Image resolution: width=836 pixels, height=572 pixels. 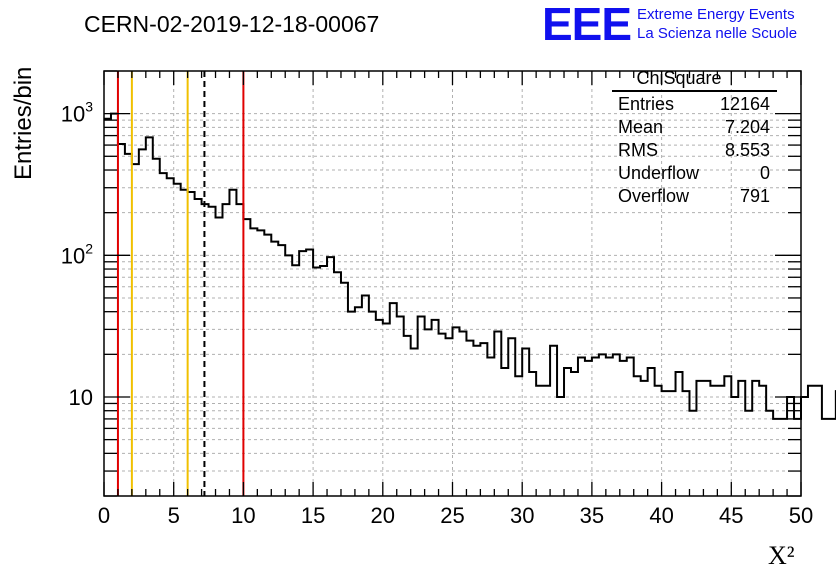 What do you see at coordinates (452, 515) in the screenshot?
I see `x-tick-label: 25` at bounding box center [452, 515].